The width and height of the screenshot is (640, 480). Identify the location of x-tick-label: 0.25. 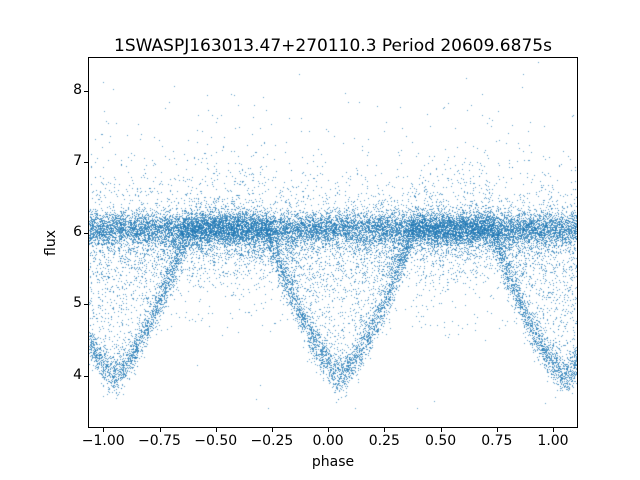
(384, 441).